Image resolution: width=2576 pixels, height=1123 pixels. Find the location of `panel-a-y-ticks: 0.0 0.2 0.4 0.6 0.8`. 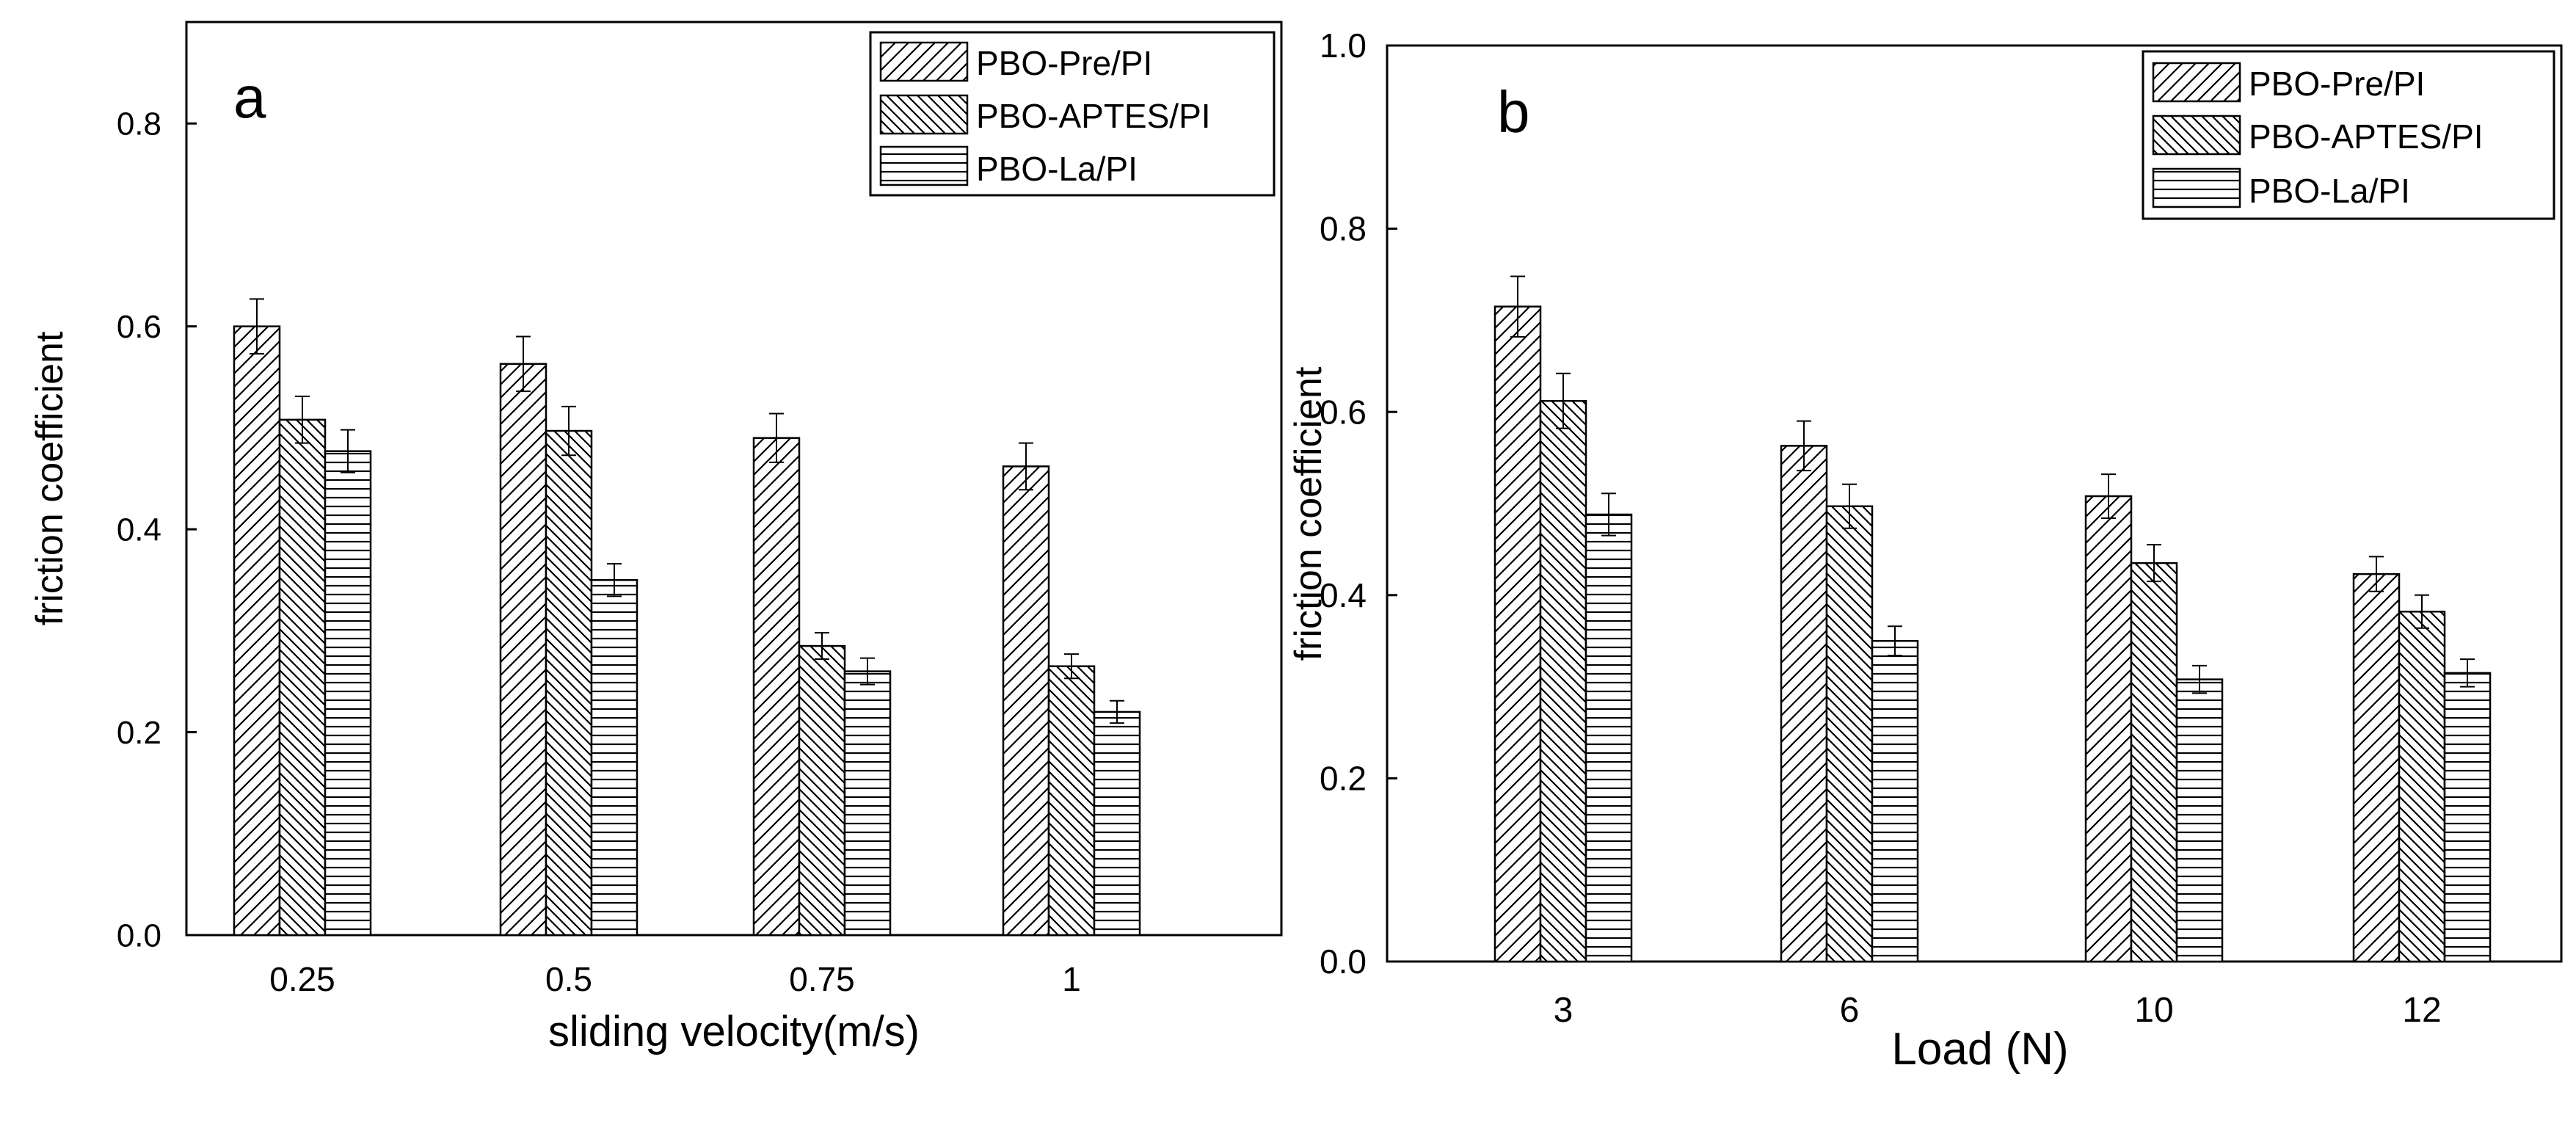

panel-a-y-ticks: 0.0 0.2 0.4 0.6 0.8 is located at coordinates (157, 529).